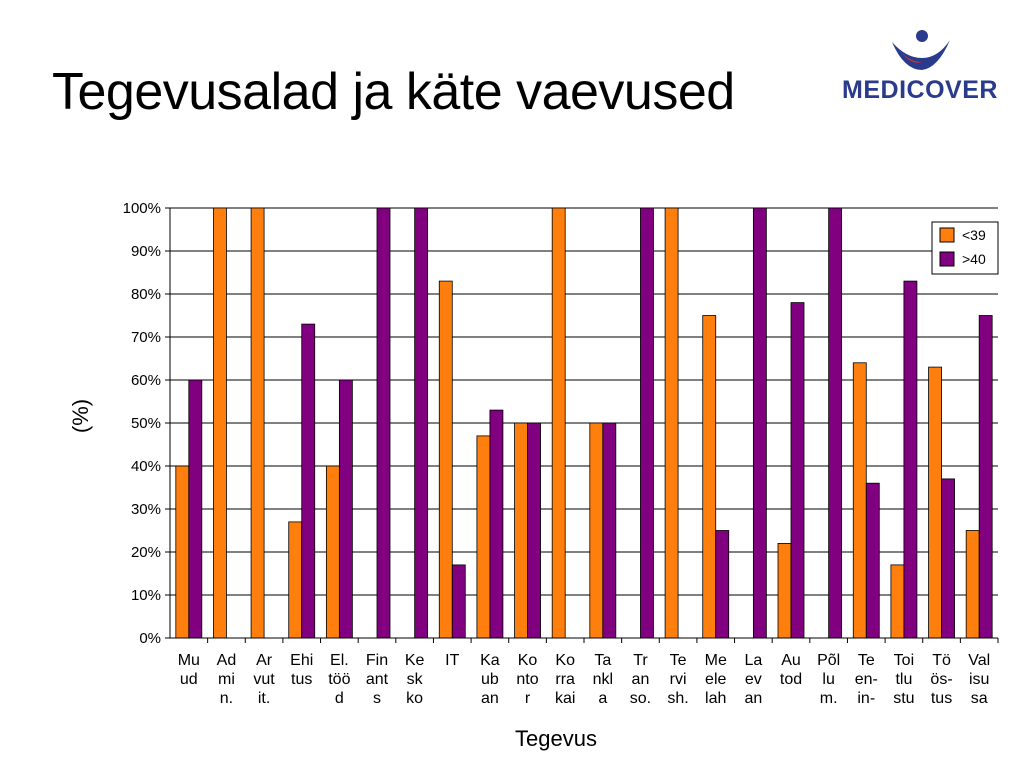  What do you see at coordinates (828, 679) in the screenshot?
I see `x-category-label: Põl lu m.` at bounding box center [828, 679].